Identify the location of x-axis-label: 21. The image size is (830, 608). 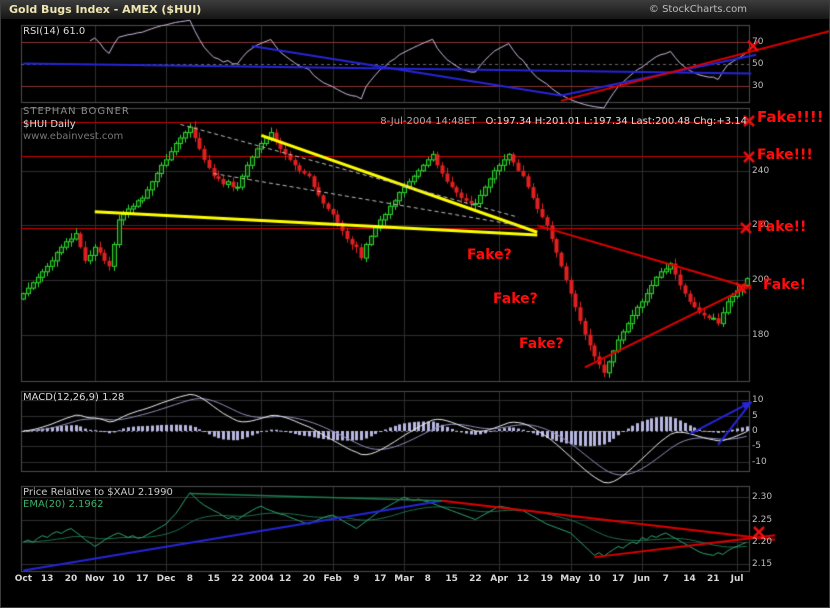
(713, 579).